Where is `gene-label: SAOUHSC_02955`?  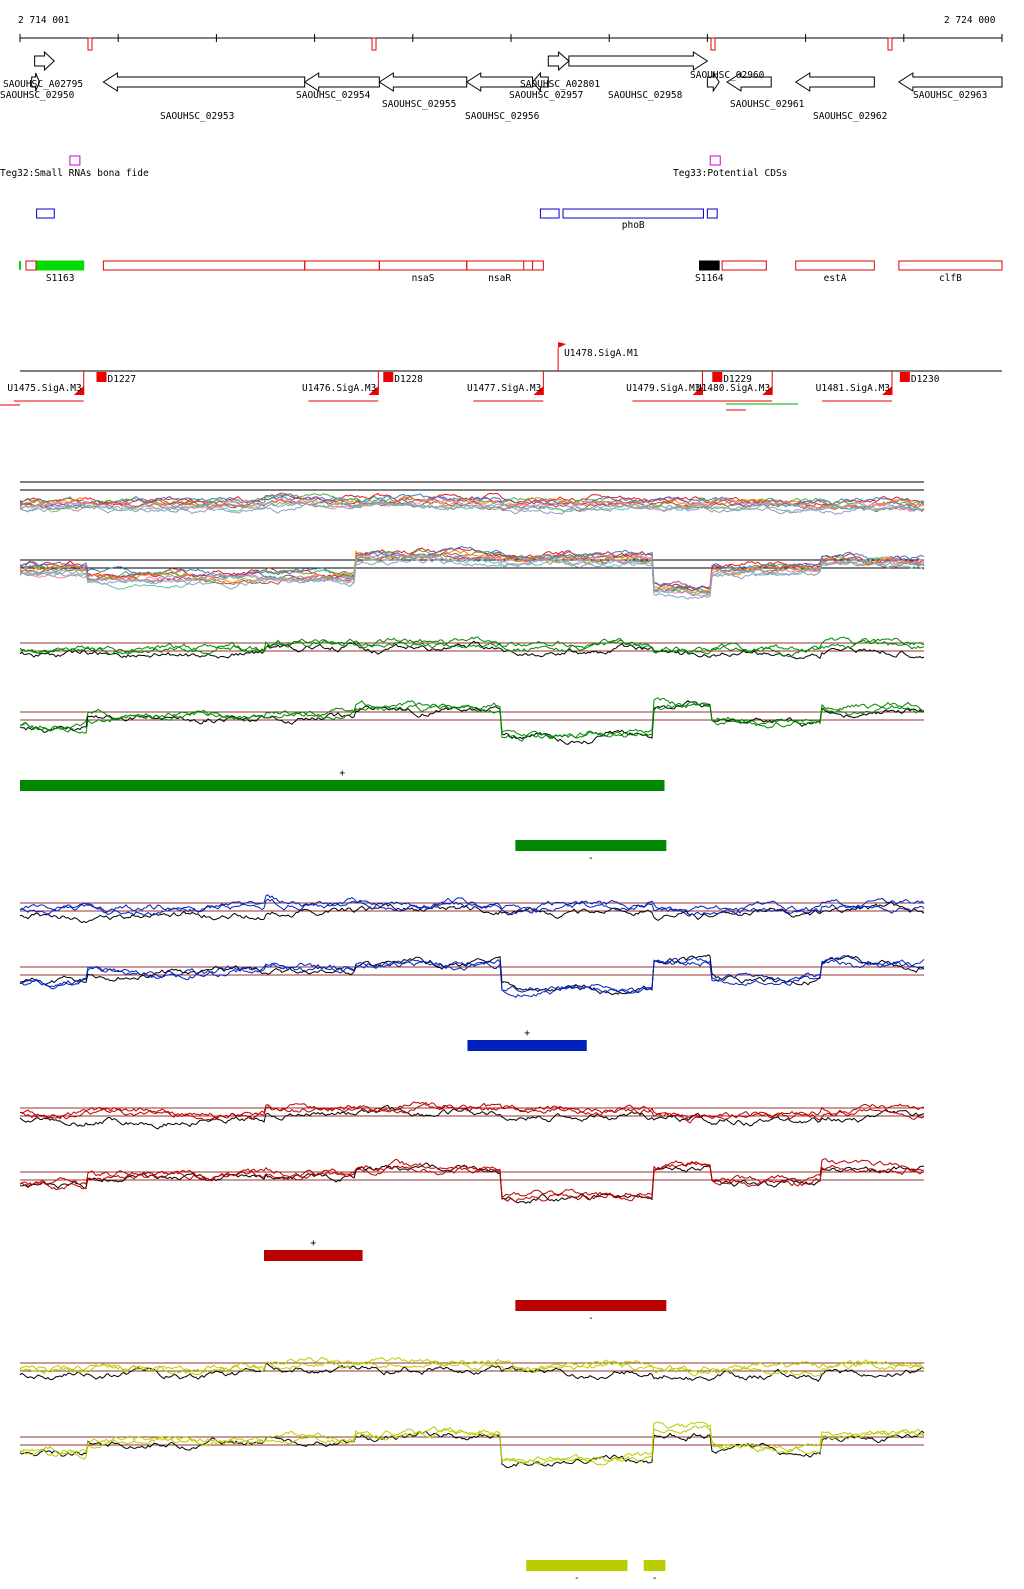
gene-label: SAOUHSC_02955 is located at coordinates (419, 104).